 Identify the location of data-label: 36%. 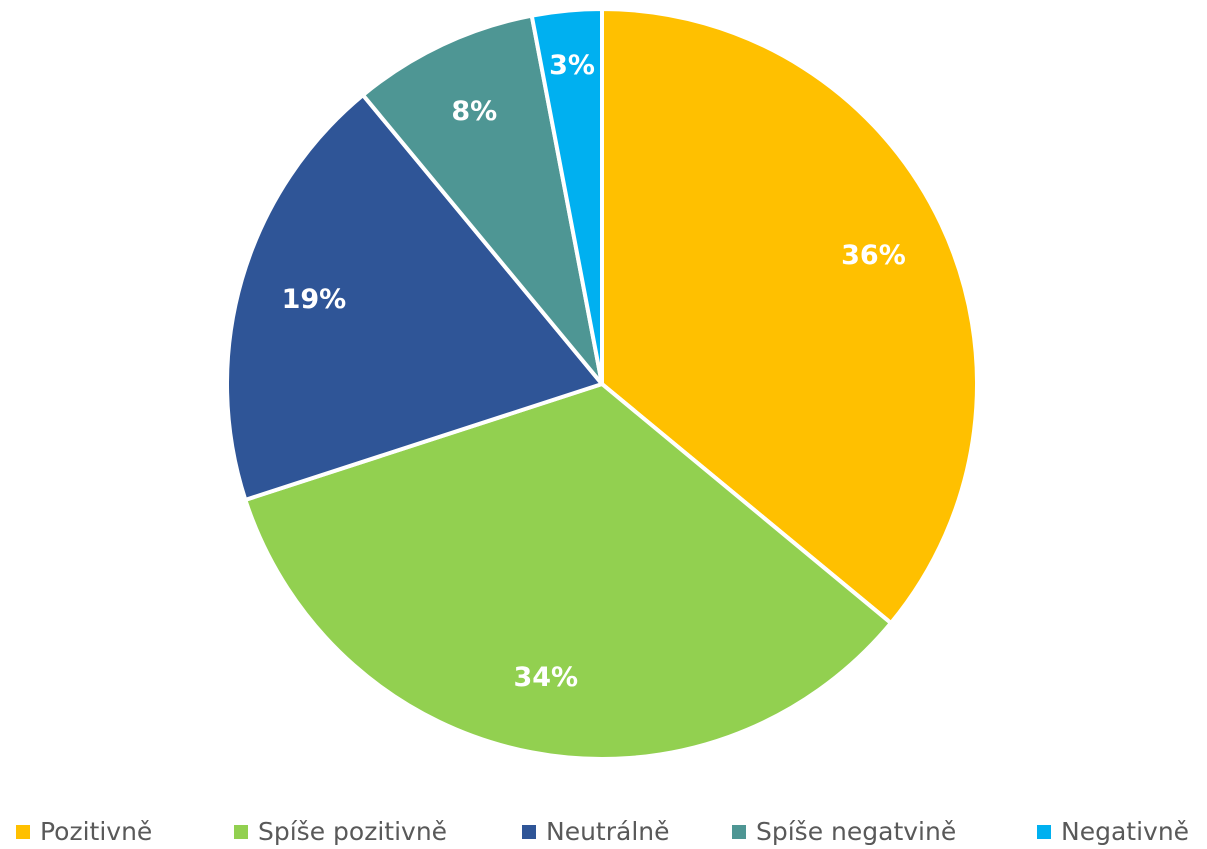
(873, 255).